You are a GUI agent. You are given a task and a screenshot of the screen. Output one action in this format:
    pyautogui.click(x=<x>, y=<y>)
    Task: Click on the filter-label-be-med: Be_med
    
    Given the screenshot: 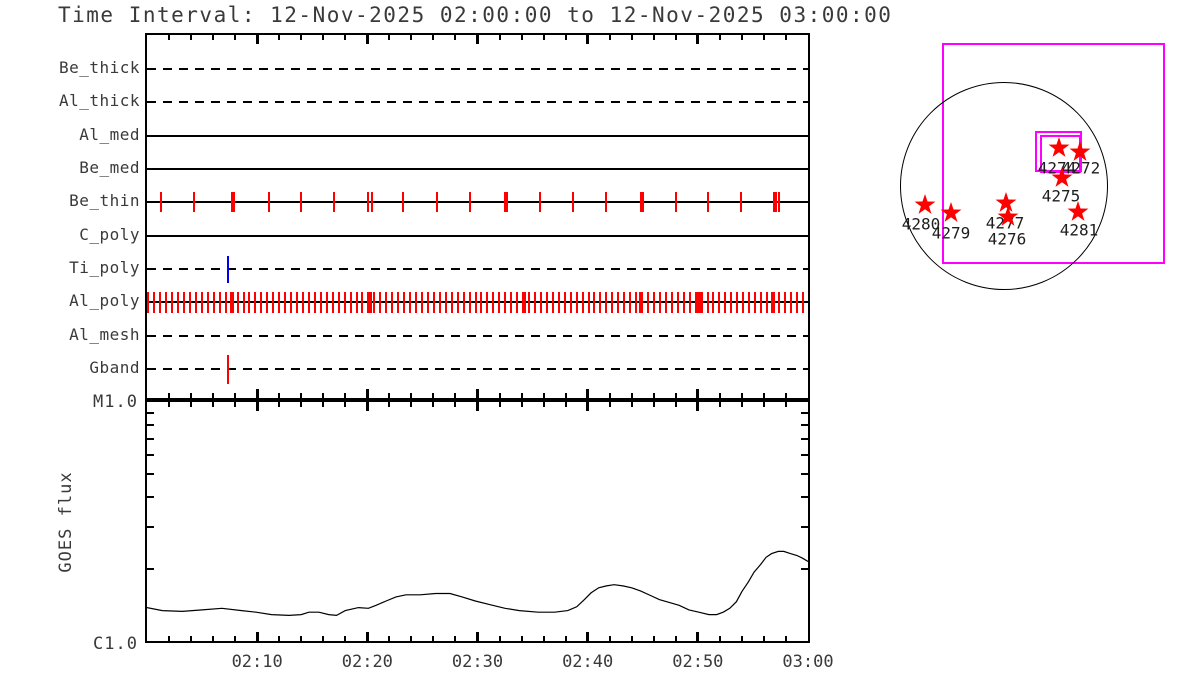 What is the action you would take?
    pyautogui.click(x=109, y=168)
    